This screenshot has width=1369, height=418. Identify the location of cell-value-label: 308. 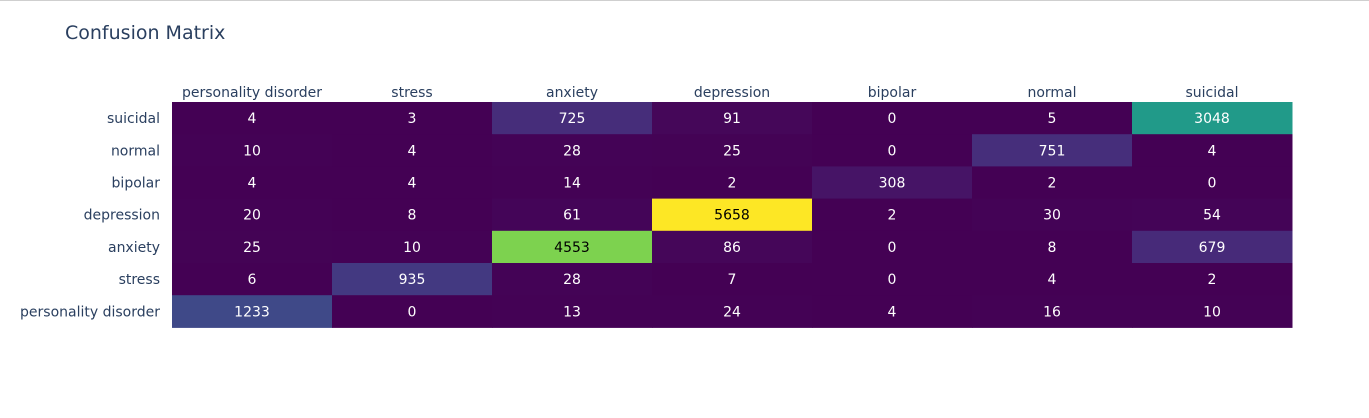
(892, 184).